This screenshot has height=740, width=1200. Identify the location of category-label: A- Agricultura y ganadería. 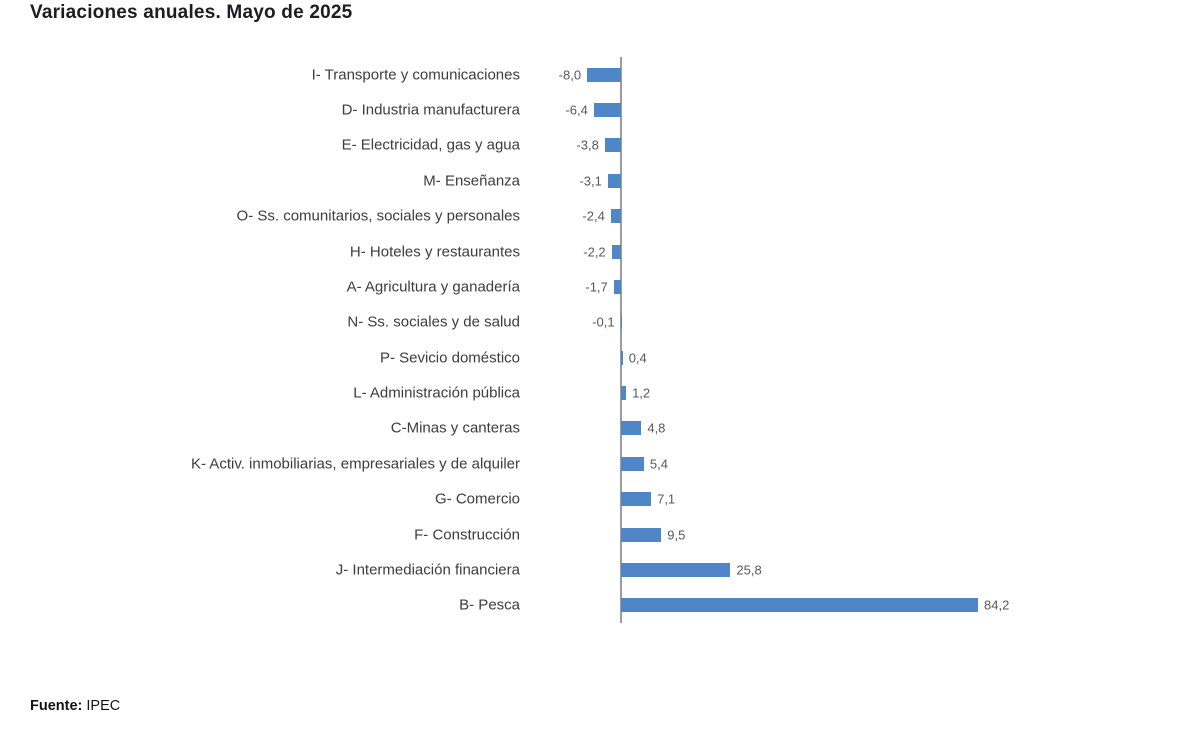
(433, 287).